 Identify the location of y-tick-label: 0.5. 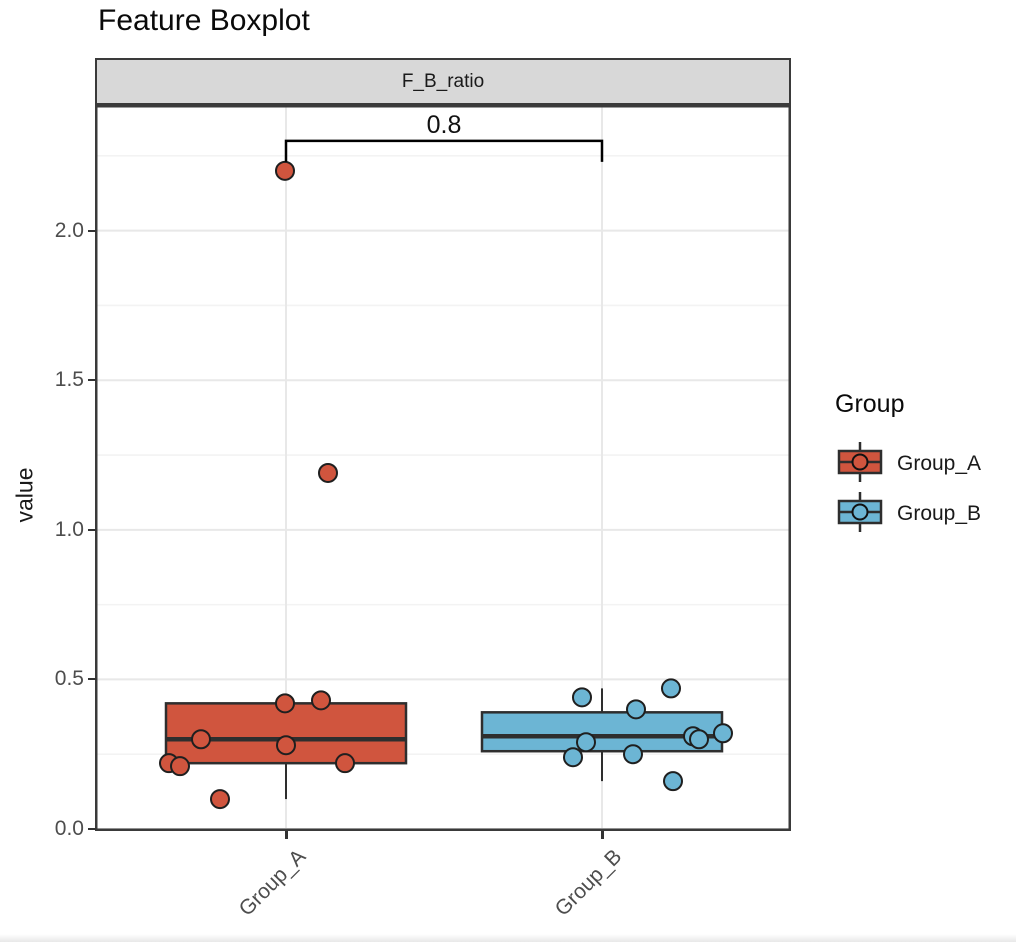
(69, 679).